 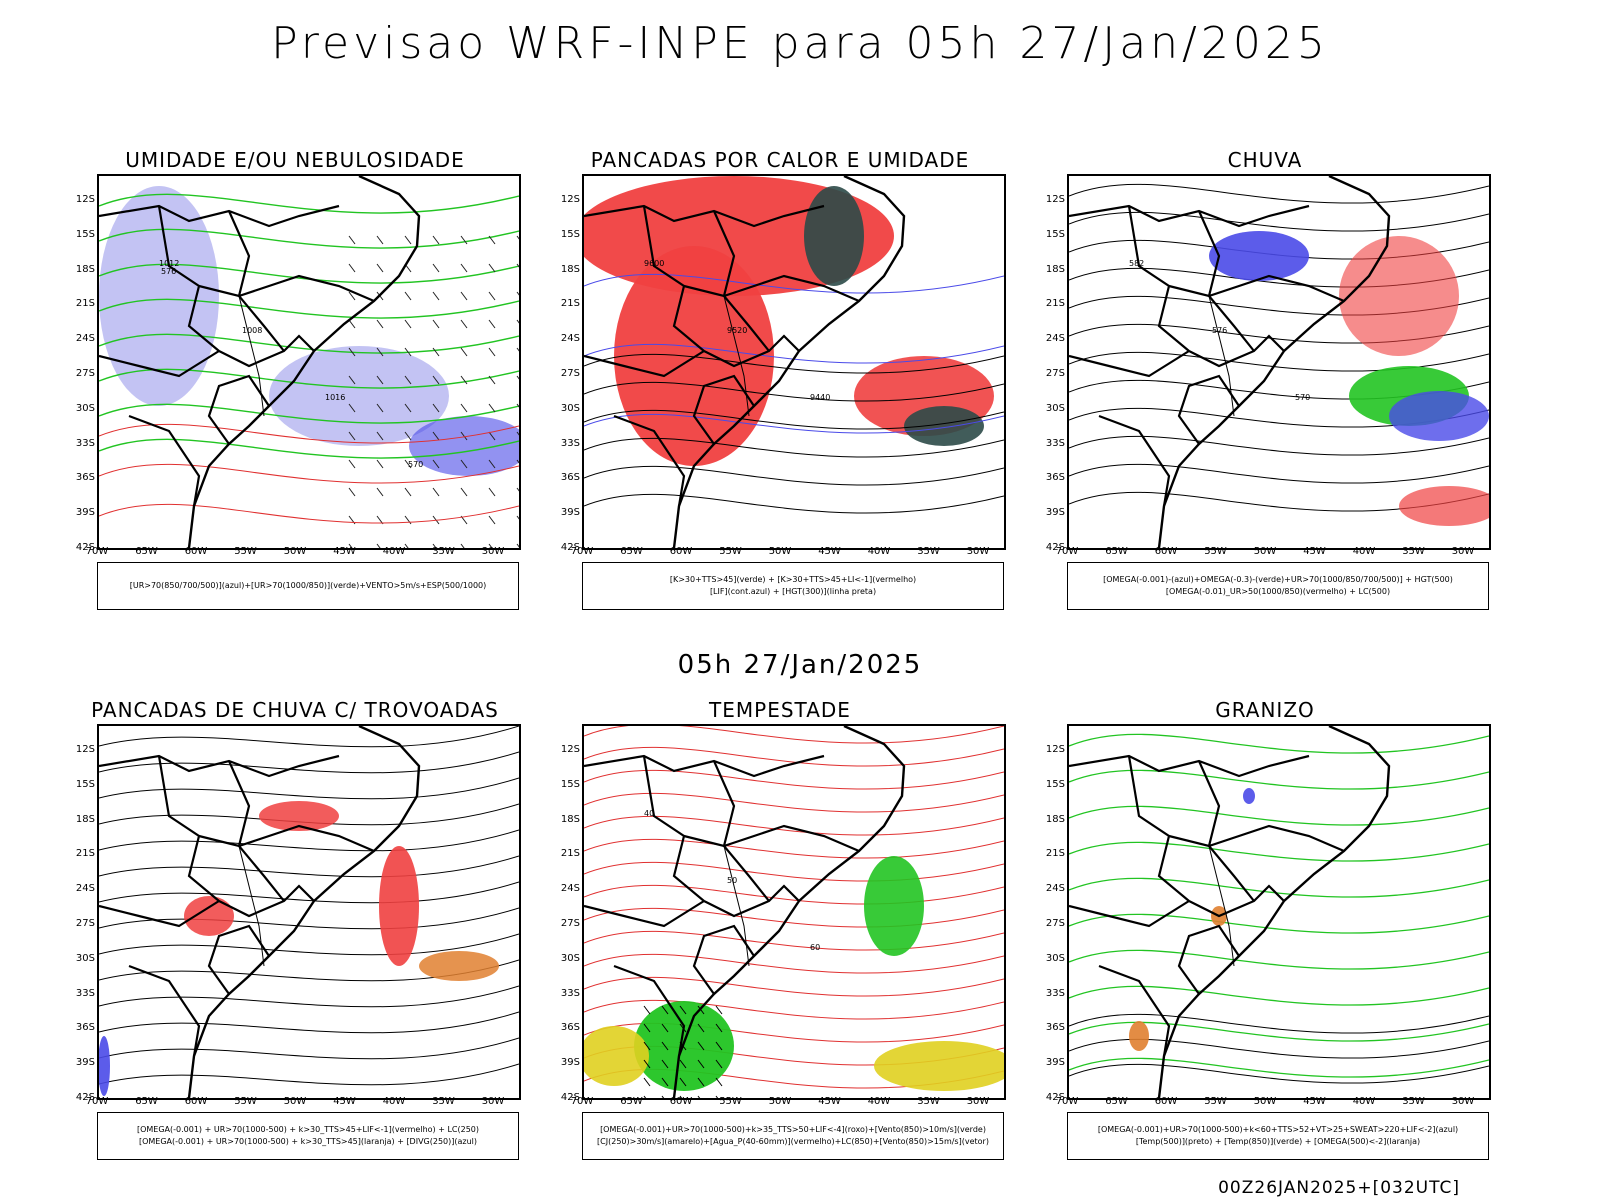 I want to click on panel-title: TEMPESTADE, so click(x=780, y=710).